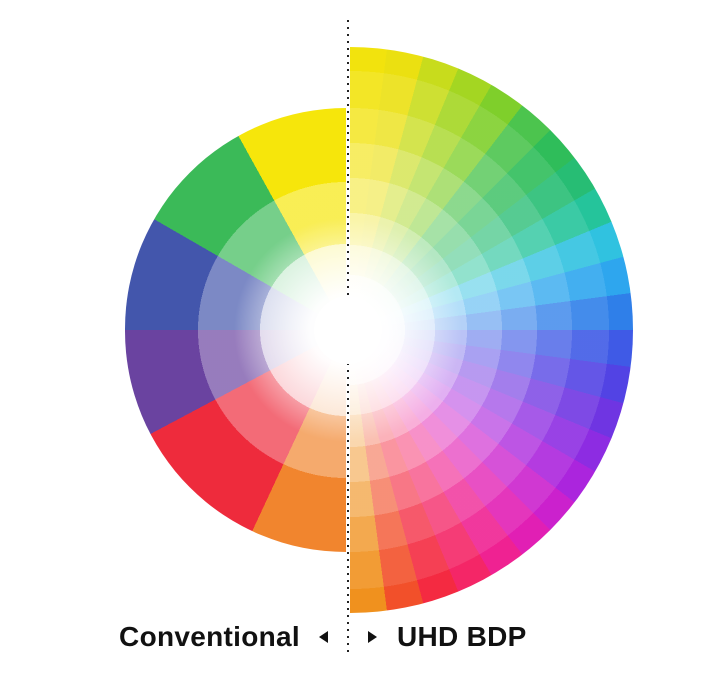  I want to click on arrow-right-icon, so click(372, 637).